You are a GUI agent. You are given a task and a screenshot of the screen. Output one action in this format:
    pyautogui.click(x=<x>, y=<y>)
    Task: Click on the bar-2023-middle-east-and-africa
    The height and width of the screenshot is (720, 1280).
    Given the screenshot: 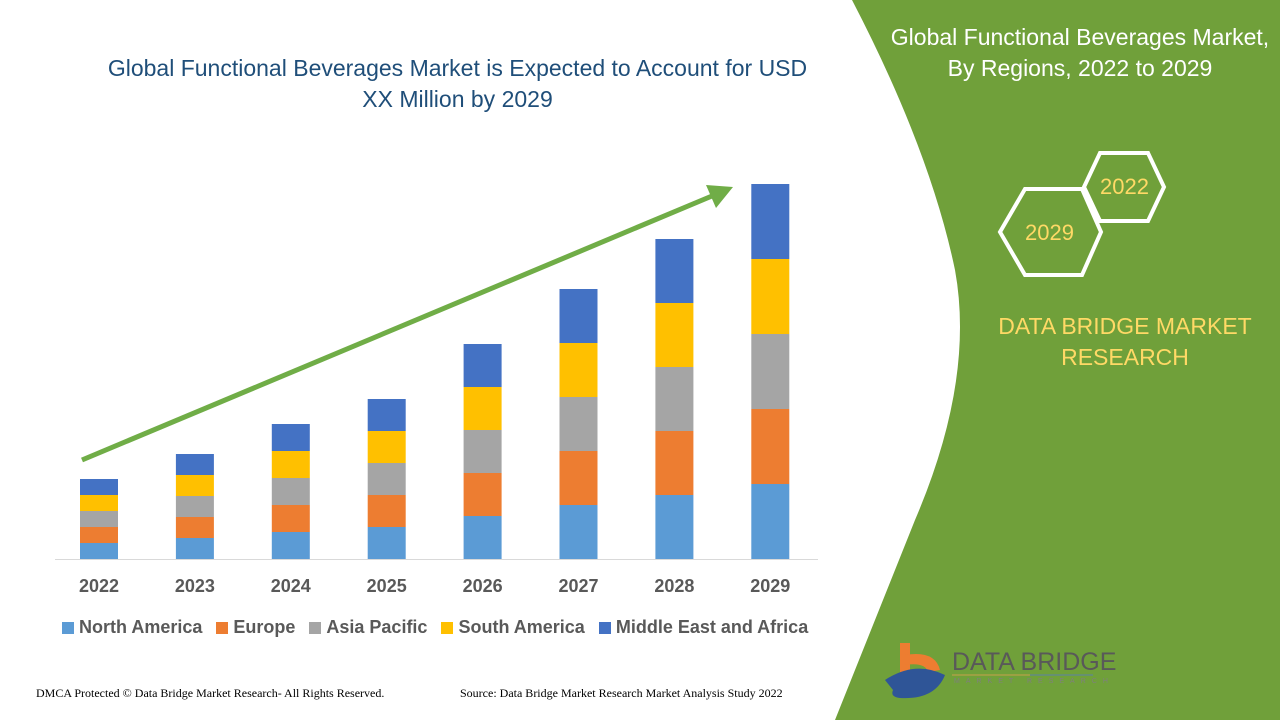 What is the action you would take?
    pyautogui.click(x=194, y=464)
    